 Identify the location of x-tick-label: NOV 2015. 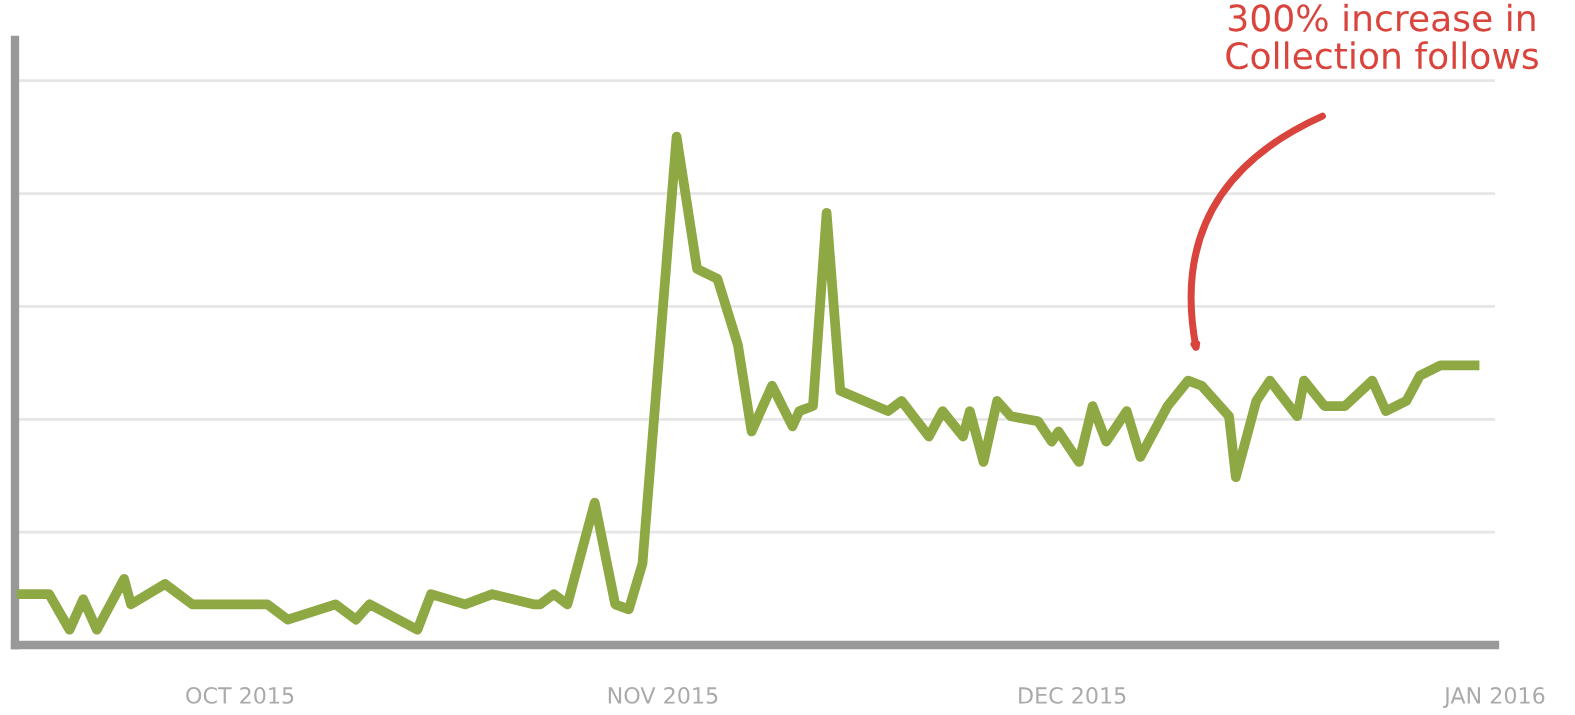
(663, 695).